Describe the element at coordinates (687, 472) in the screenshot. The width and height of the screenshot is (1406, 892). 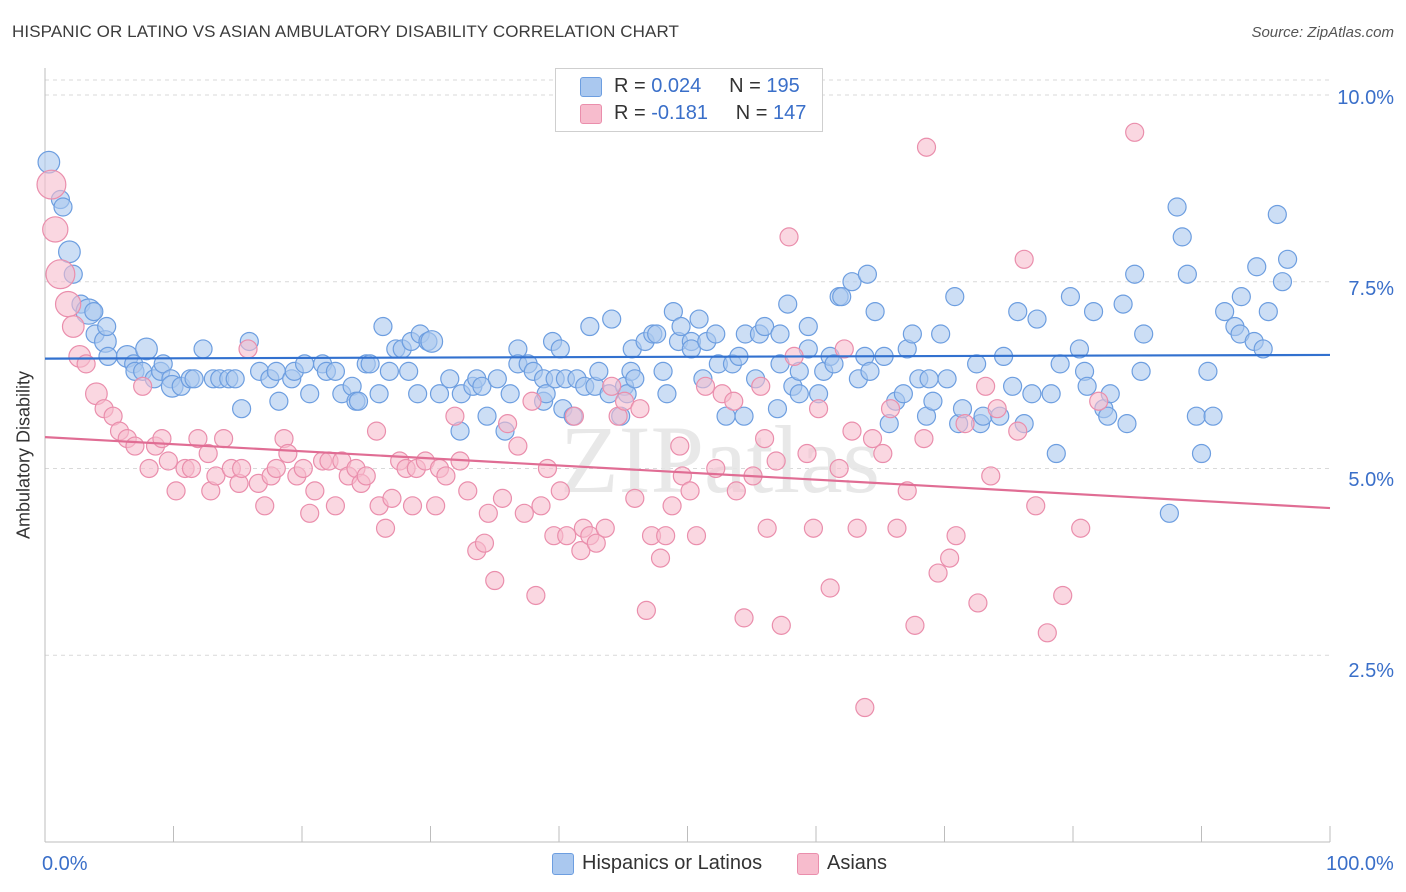
I see `asians-trend-line` at that location.